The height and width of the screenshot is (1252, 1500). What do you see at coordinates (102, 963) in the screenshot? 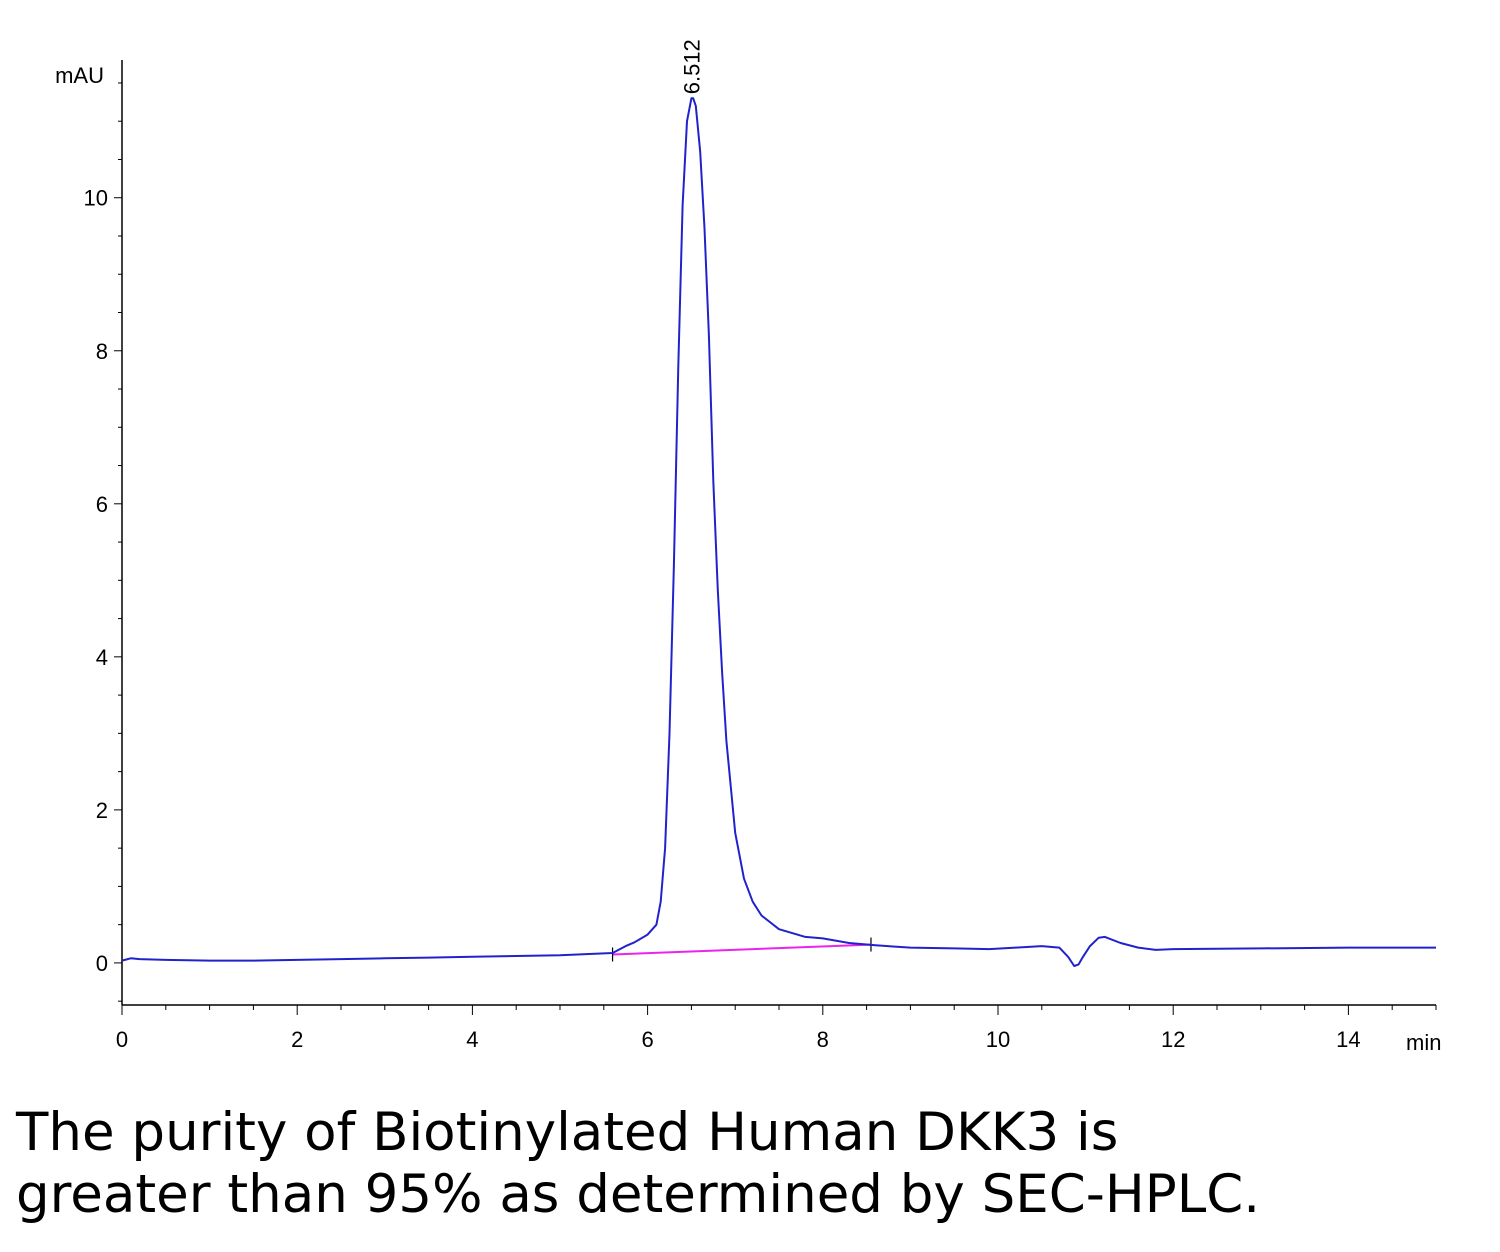
I see `y-tick-label: 0` at bounding box center [102, 963].